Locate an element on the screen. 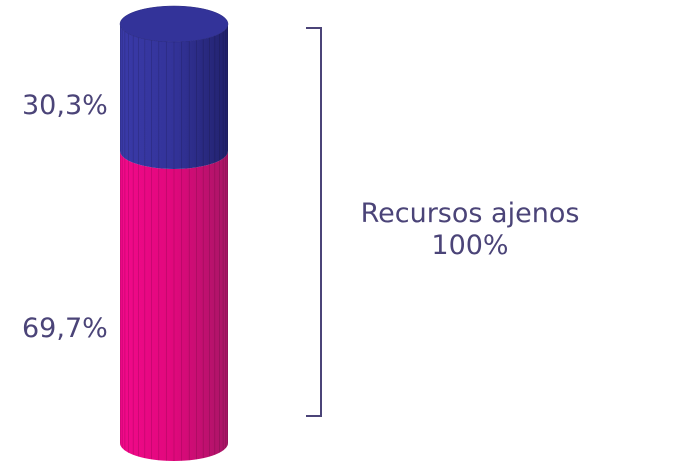 The image size is (673, 465). data-label-series-1: 69,7% is located at coordinates (65, 328).